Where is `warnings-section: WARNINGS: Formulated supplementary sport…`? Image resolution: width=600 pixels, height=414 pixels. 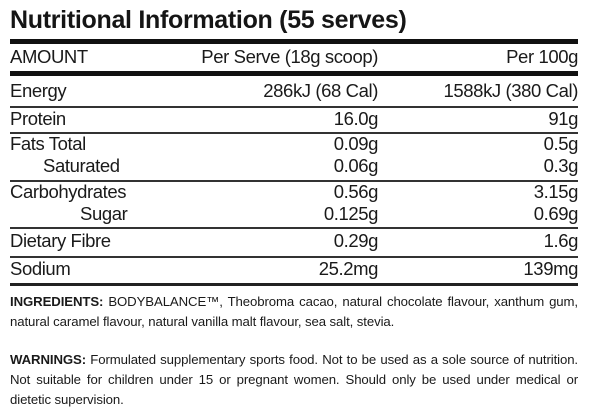
warnings-section: WARNINGS: Formulated supplementary sport… is located at coordinates (294, 380).